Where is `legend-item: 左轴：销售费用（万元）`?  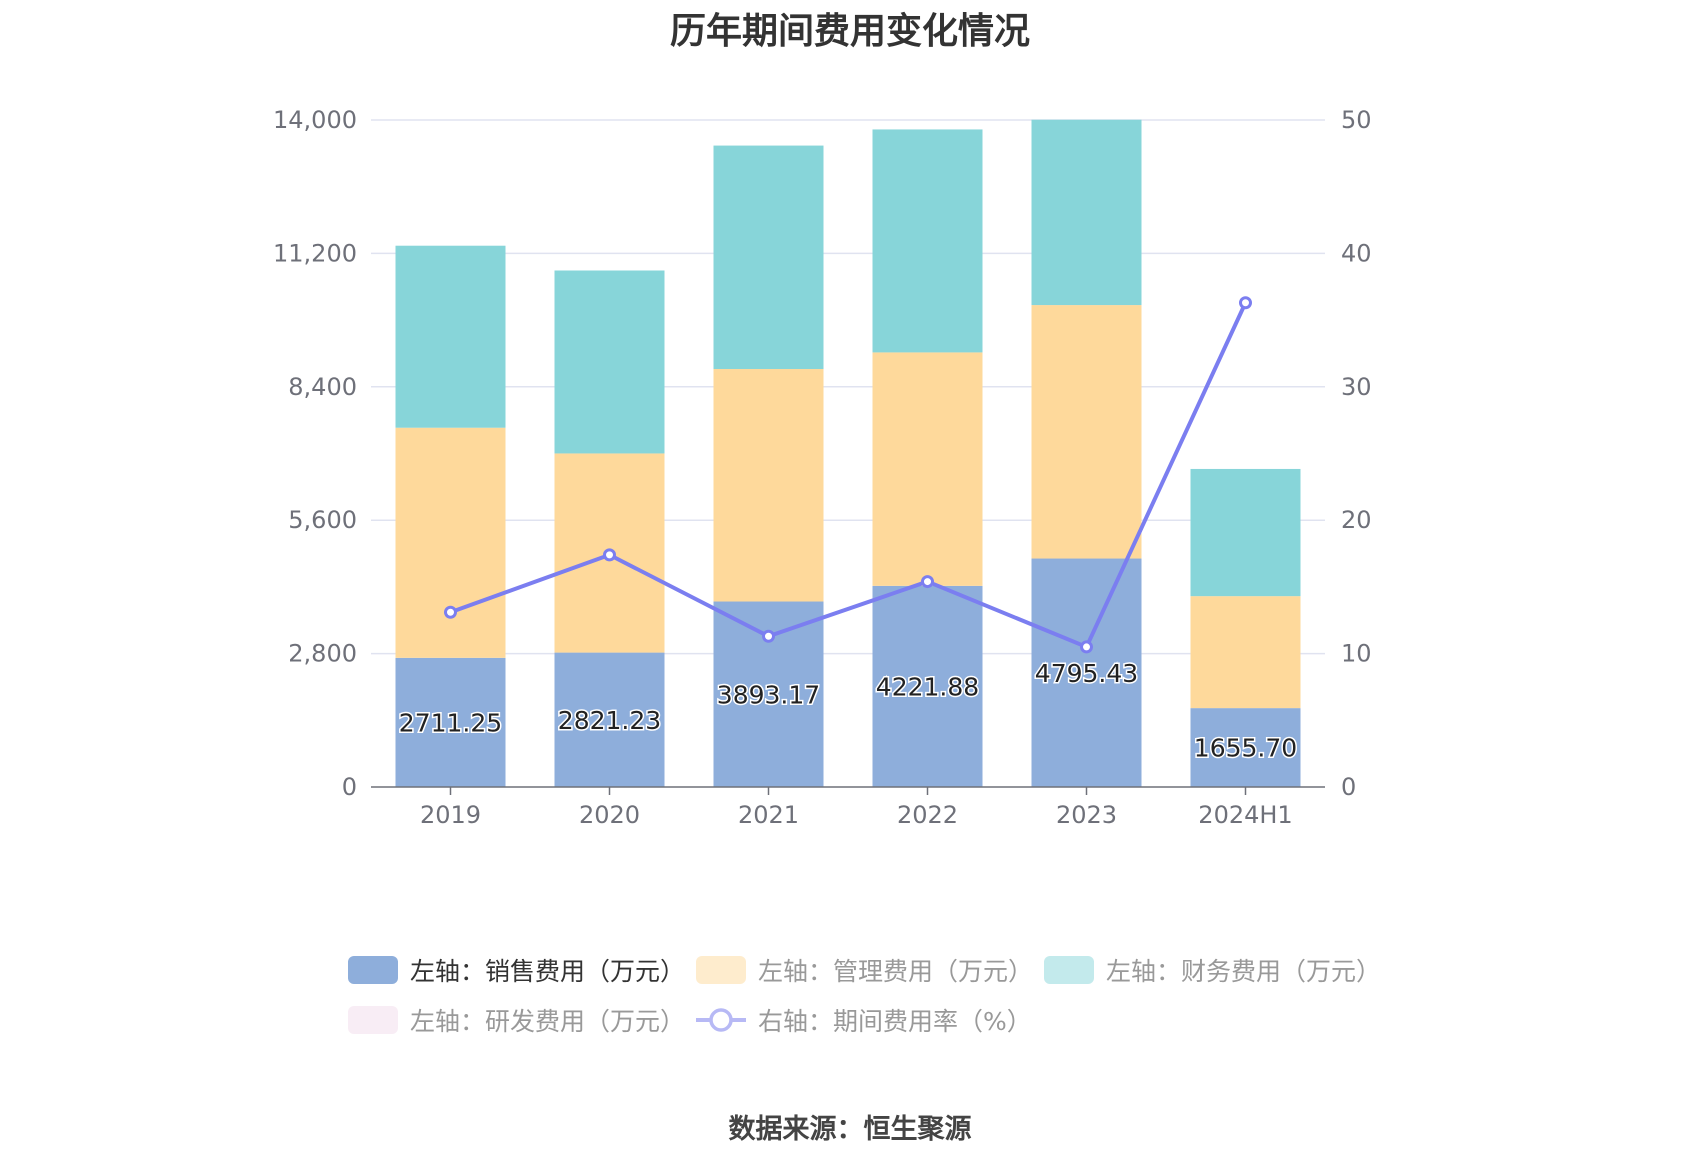
legend-item: 左轴：销售费用（万元） is located at coordinates (517, 970).